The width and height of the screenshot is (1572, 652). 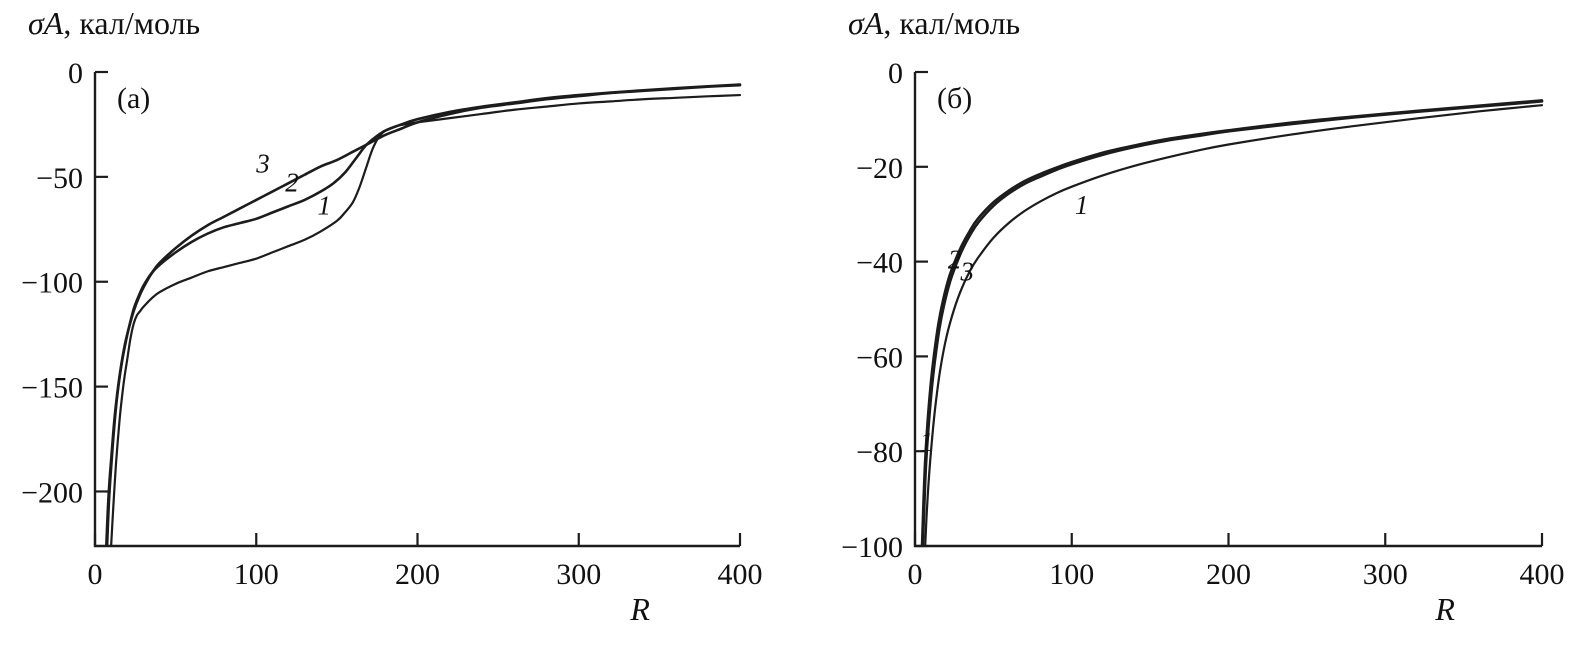 What do you see at coordinates (879, 263) in the screenshot?
I see `y-tick-label: −40` at bounding box center [879, 263].